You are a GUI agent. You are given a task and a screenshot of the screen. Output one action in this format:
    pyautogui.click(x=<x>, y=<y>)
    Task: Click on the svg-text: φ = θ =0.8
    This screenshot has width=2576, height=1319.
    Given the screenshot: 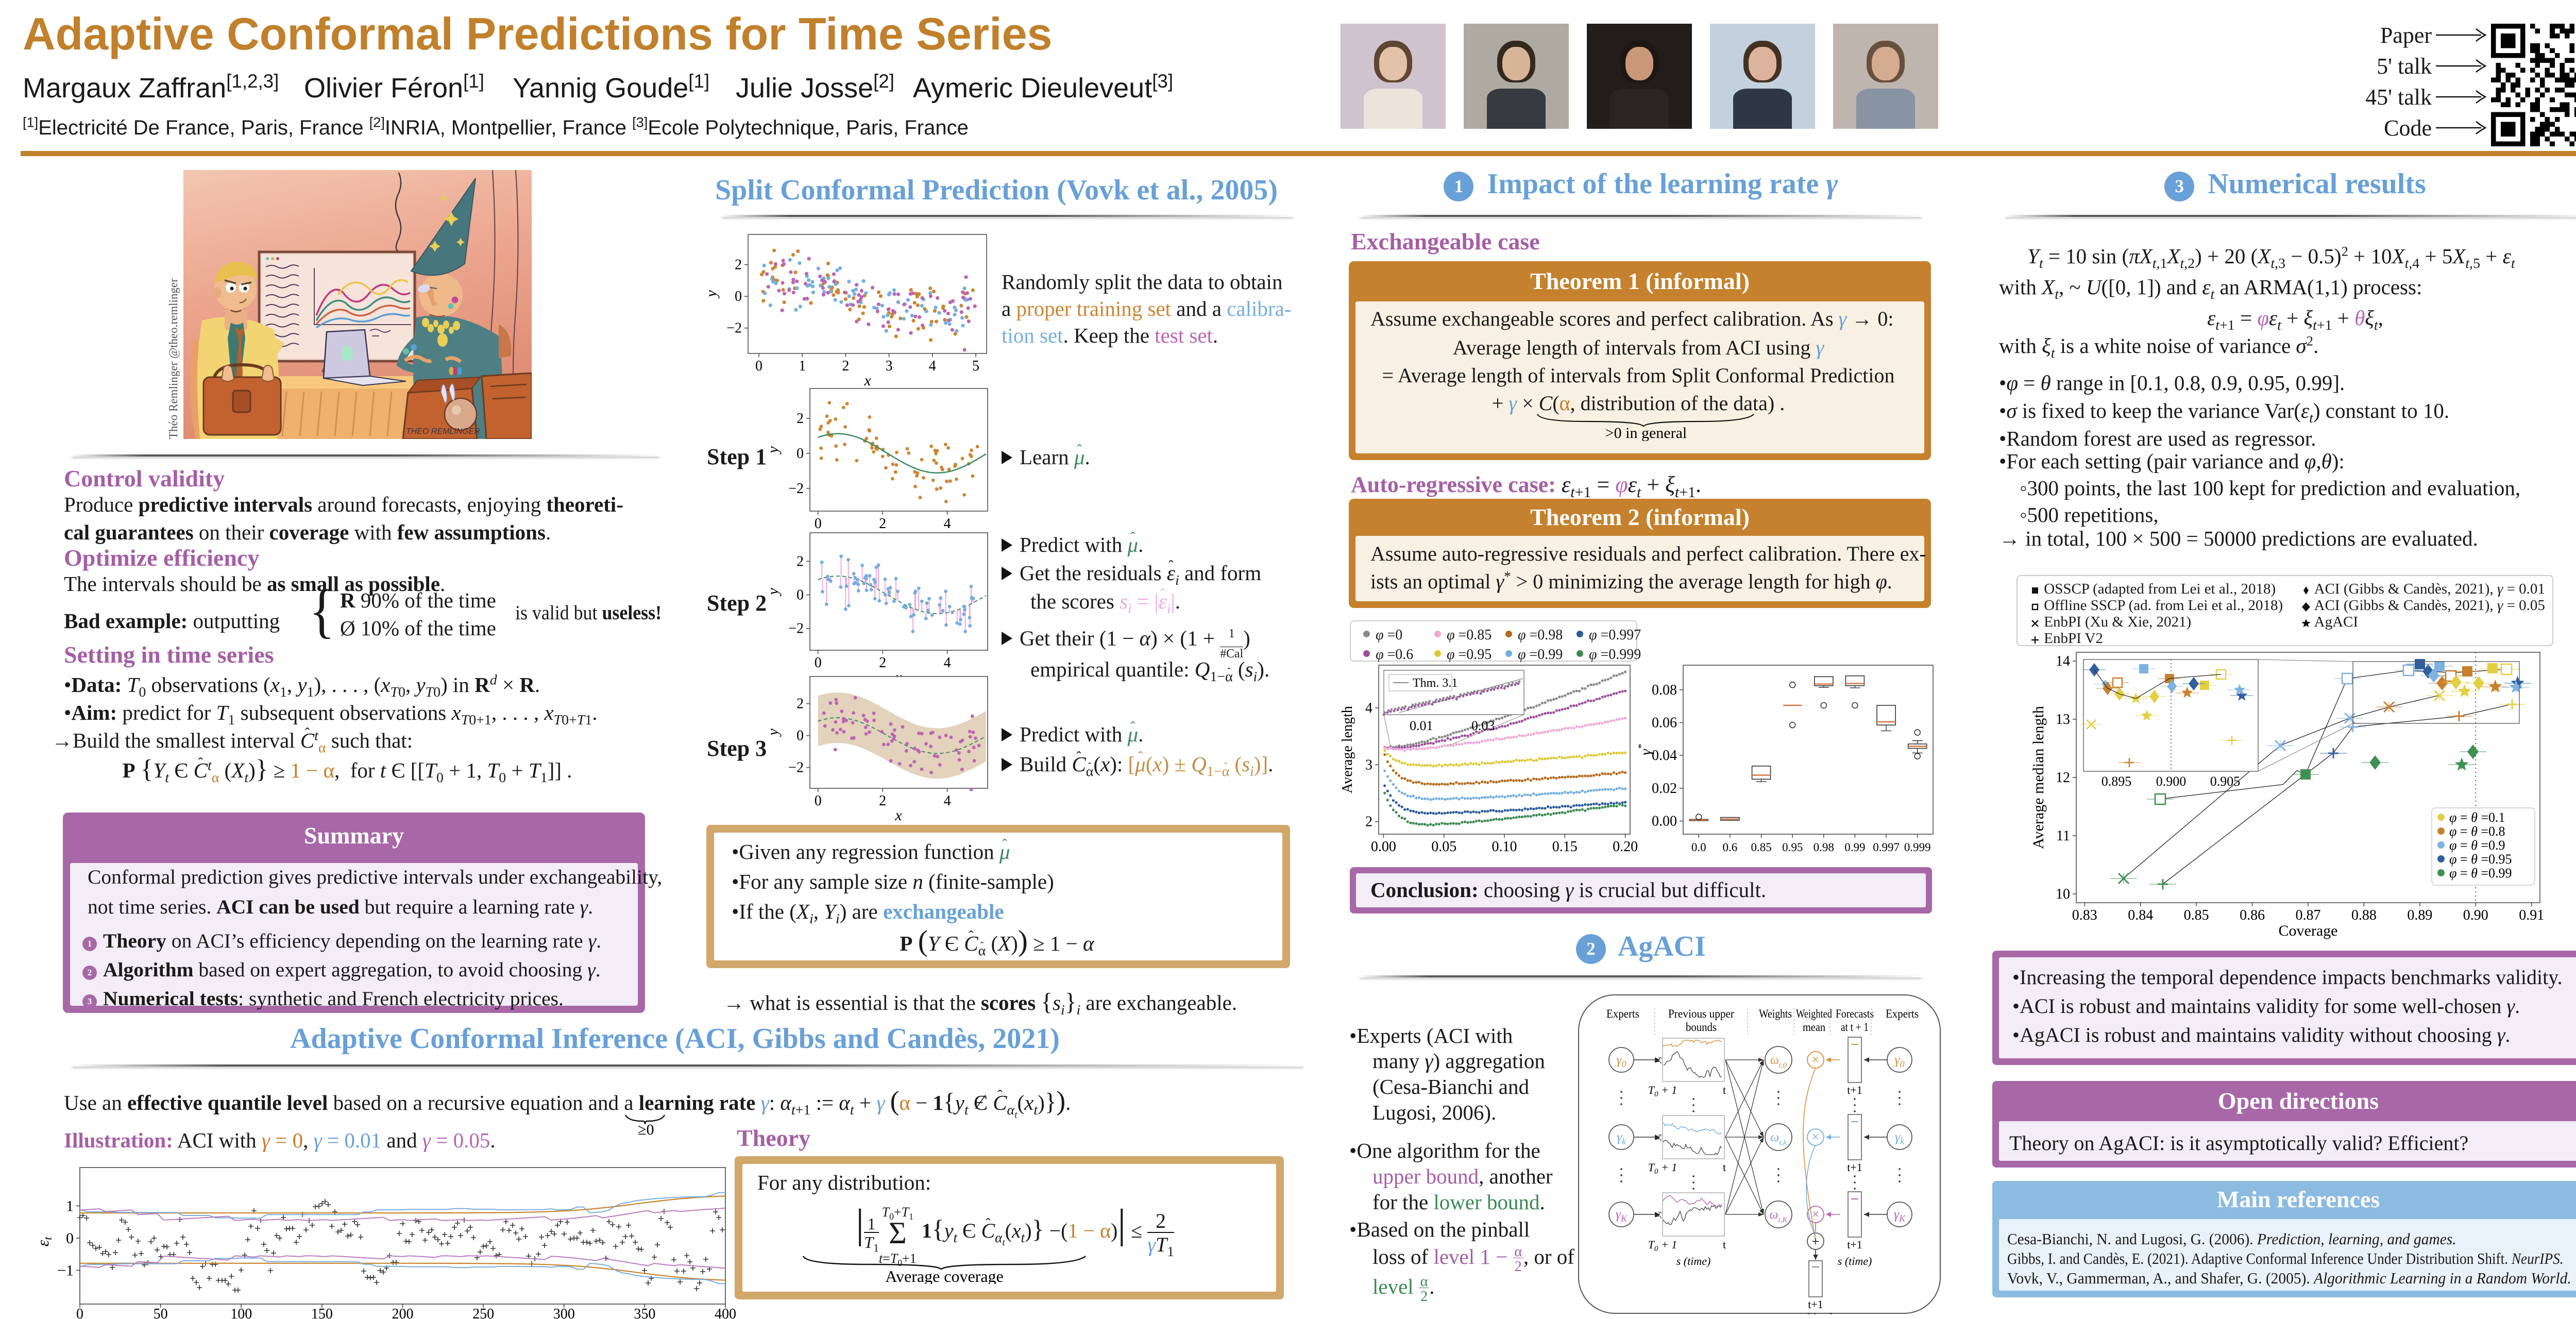 What is the action you would take?
    pyautogui.click(x=2477, y=832)
    